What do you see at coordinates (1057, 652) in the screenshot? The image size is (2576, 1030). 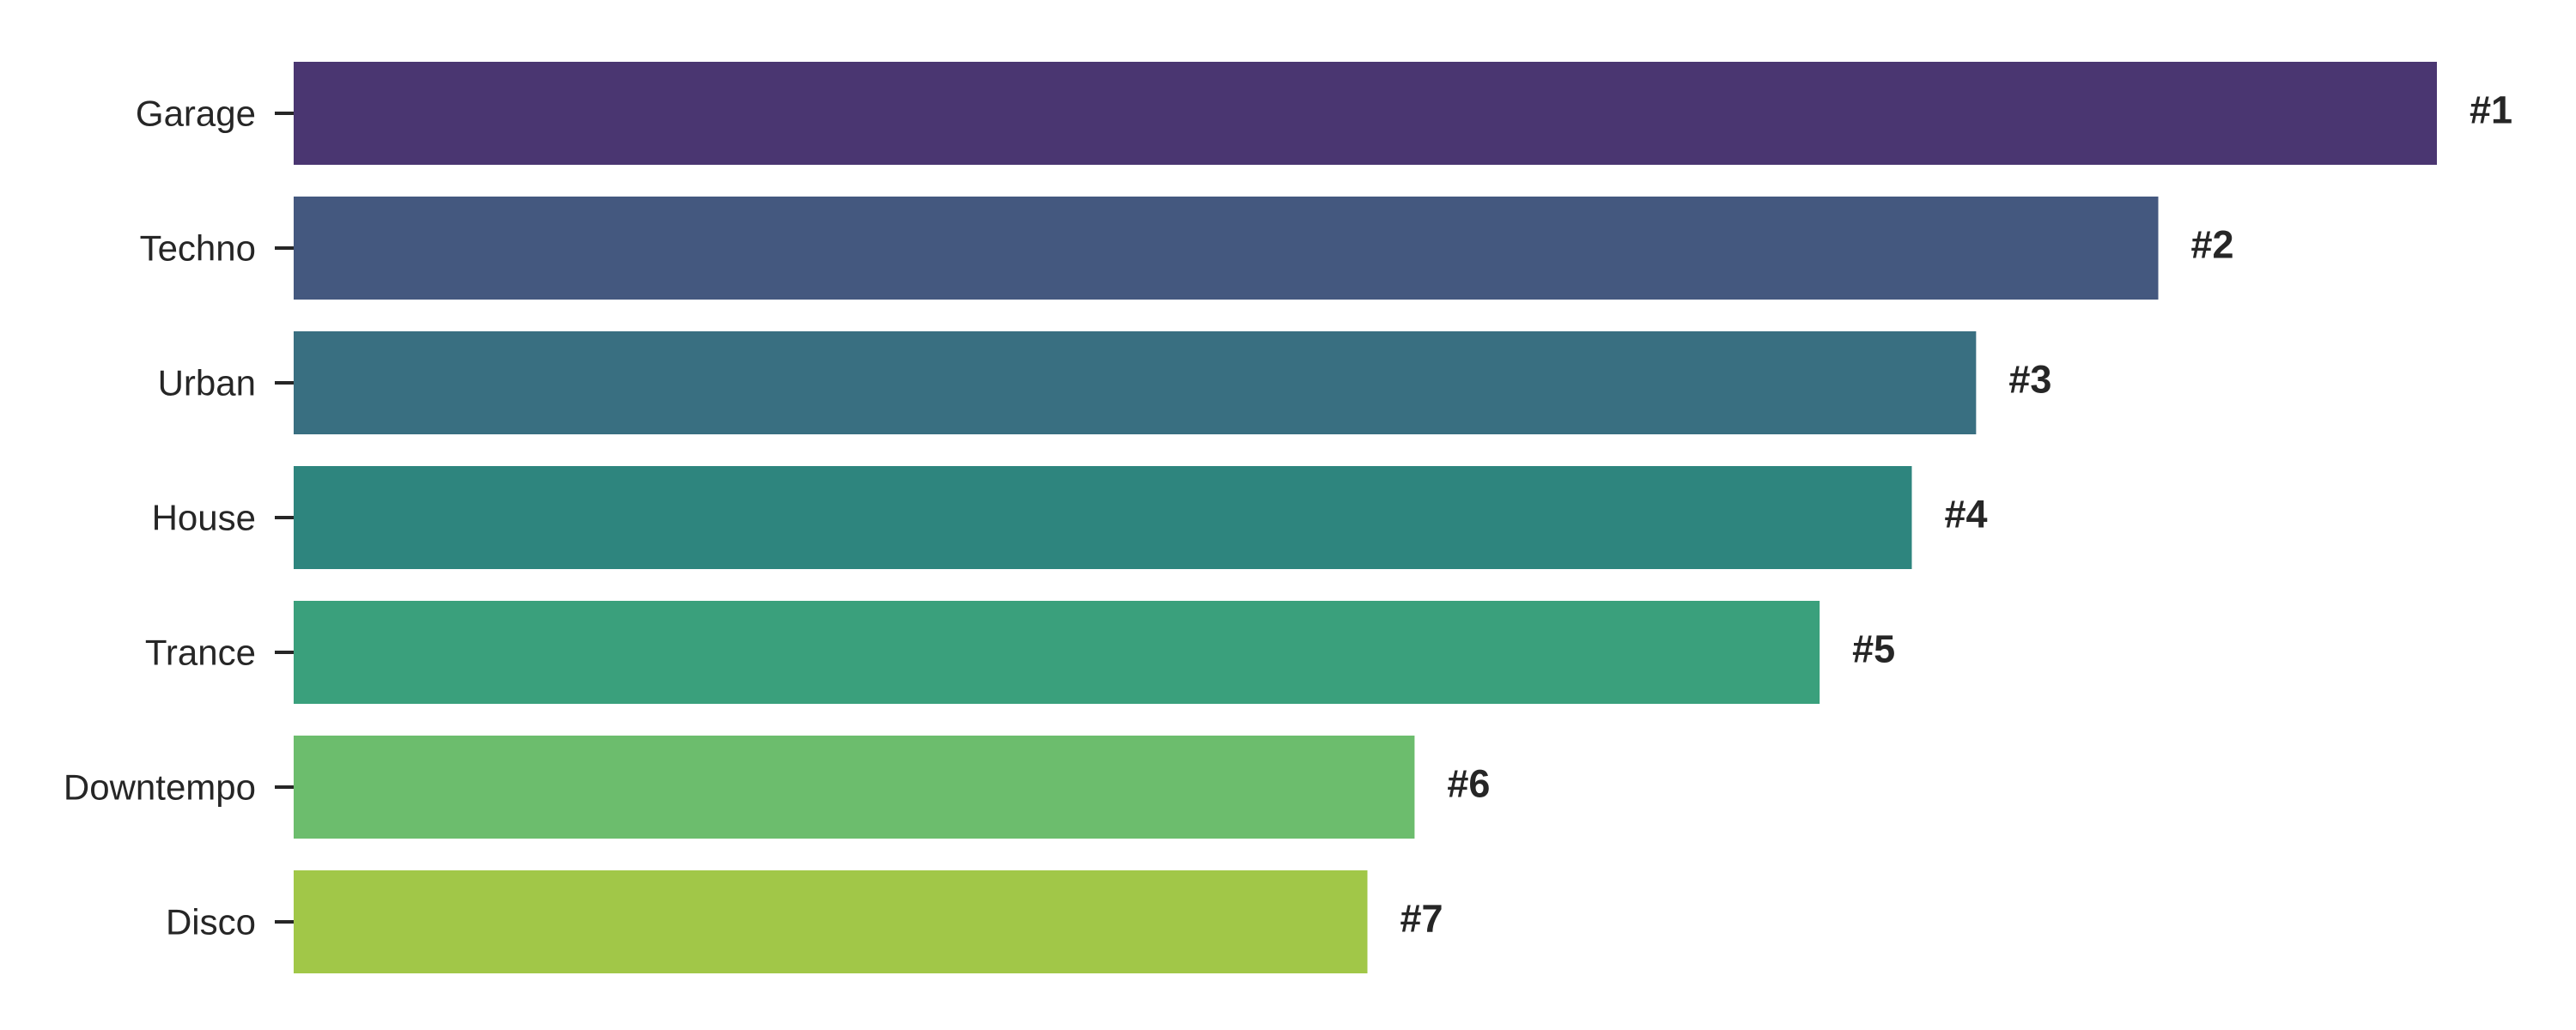 I see `bar-trance` at bounding box center [1057, 652].